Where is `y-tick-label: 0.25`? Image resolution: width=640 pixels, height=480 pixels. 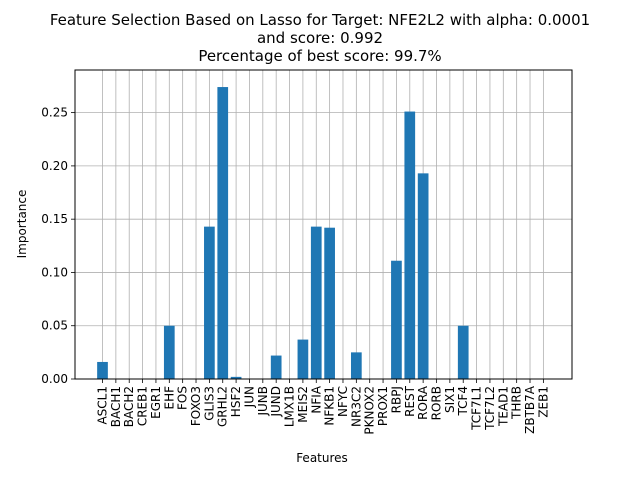
y-tick-label: 0.25 is located at coordinates (54, 113).